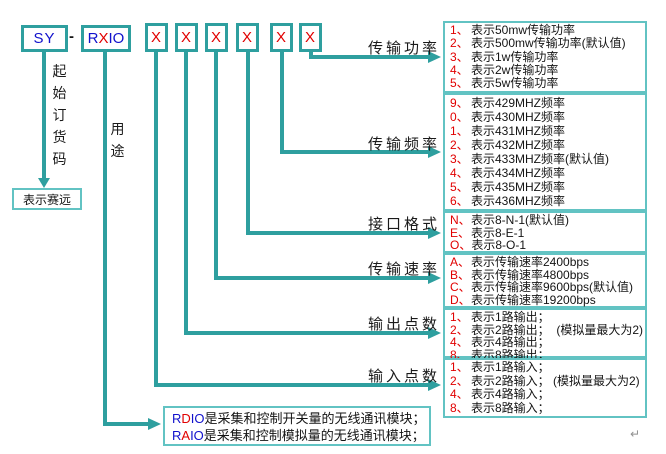  Describe the element at coordinates (337, 233) in the screenshot. I see `connector-x4-horizontal` at that location.